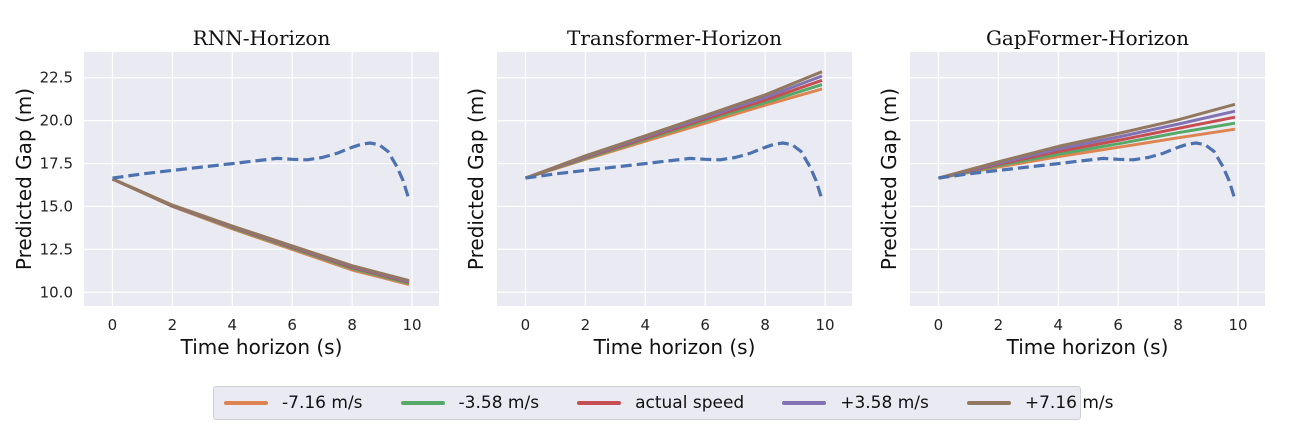 This screenshot has width=1296, height=432. What do you see at coordinates (56, 121) in the screenshot?
I see `y-tick-label: 20.0` at bounding box center [56, 121].